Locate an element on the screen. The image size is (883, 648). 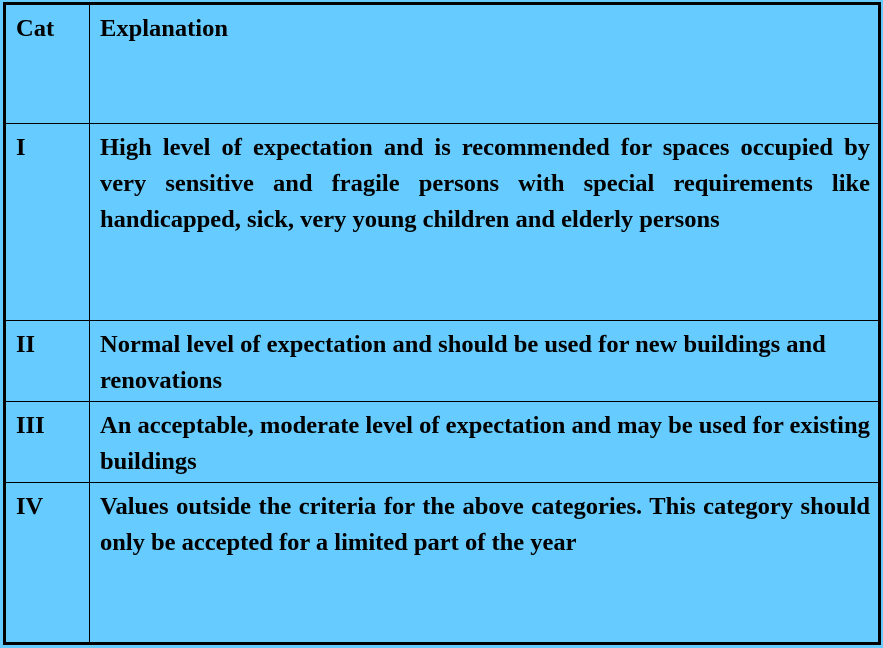
header-explanation: Explanation is located at coordinates (164, 28).